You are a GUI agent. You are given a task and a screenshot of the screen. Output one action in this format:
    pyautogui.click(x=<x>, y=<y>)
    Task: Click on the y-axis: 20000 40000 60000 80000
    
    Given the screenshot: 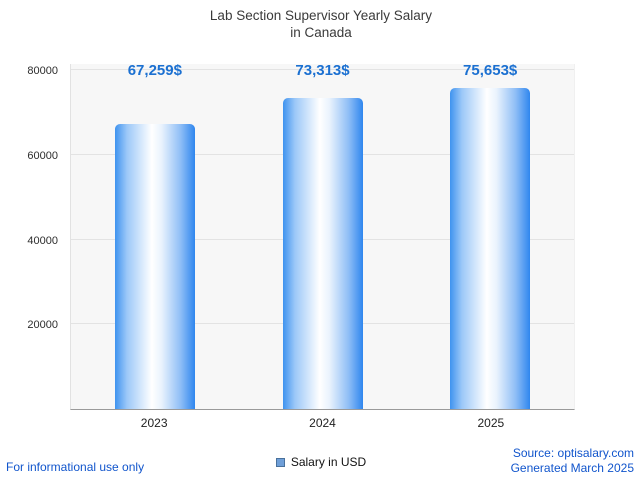 What is the action you would take?
    pyautogui.click(x=32, y=237)
    